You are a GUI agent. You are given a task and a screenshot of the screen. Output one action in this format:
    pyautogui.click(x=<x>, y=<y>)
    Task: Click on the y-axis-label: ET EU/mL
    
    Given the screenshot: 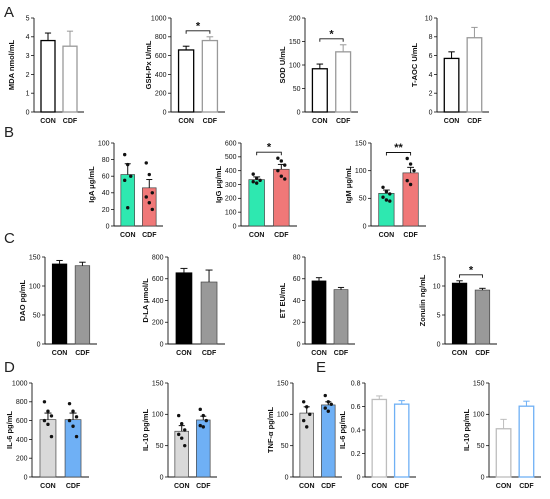 What is the action you would take?
    pyautogui.click(x=282, y=300)
    